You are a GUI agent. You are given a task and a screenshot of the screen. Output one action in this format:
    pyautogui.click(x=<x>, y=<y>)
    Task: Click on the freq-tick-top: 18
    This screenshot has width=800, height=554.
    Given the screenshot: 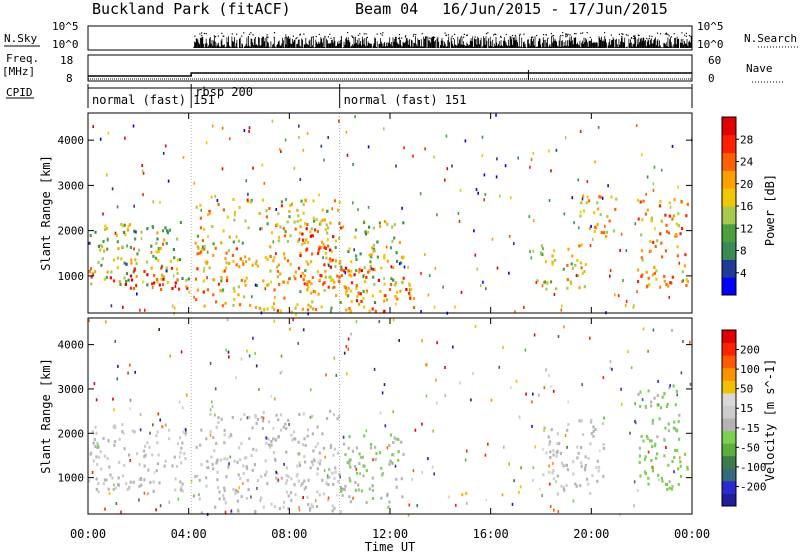 What is the action you would take?
    pyautogui.click(x=66, y=60)
    